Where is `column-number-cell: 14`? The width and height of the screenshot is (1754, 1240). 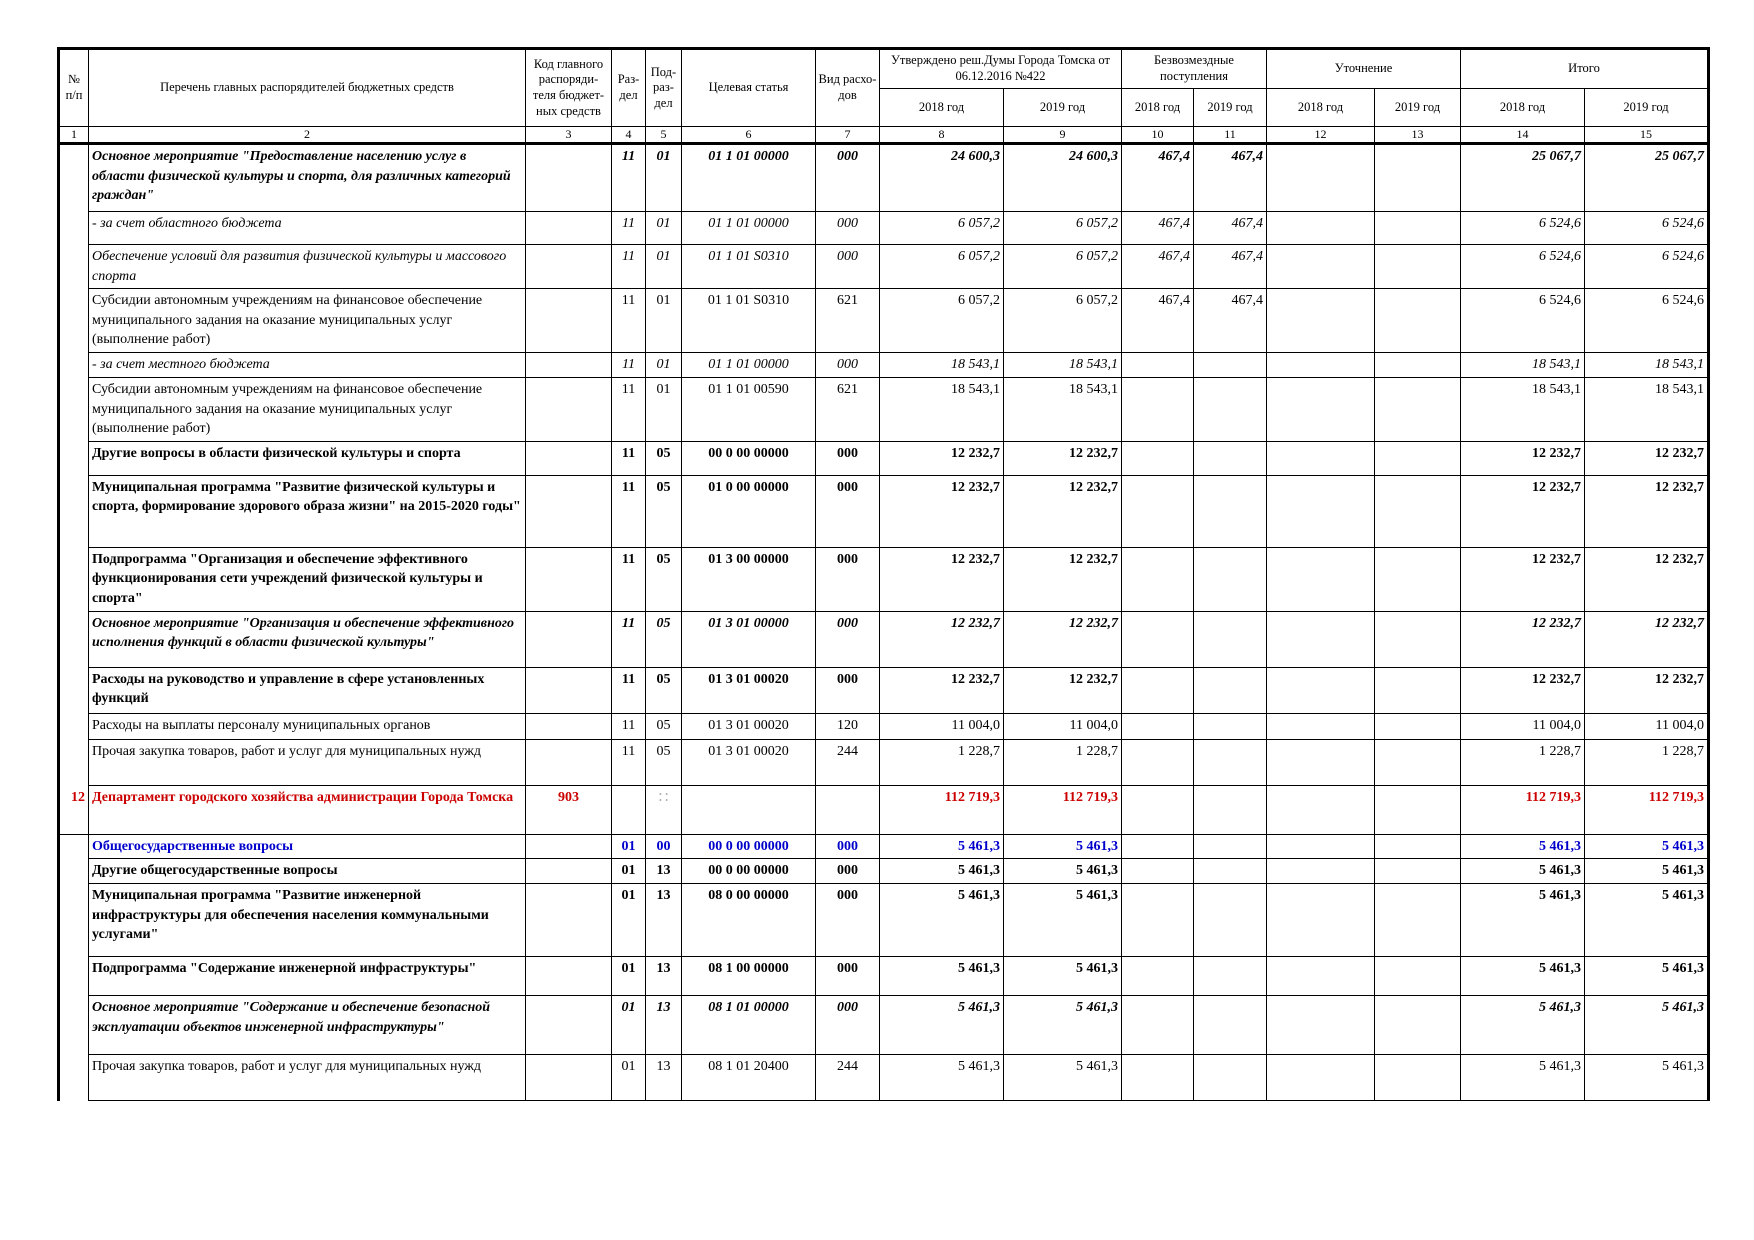 column-number-cell: 14 is located at coordinates (1522, 135).